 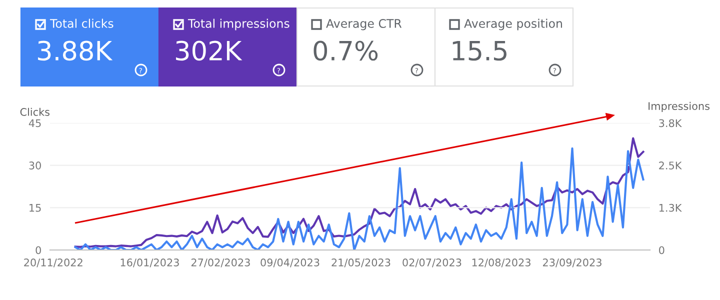 I want to click on y2-tick-label: 3.8K, so click(x=670, y=123).